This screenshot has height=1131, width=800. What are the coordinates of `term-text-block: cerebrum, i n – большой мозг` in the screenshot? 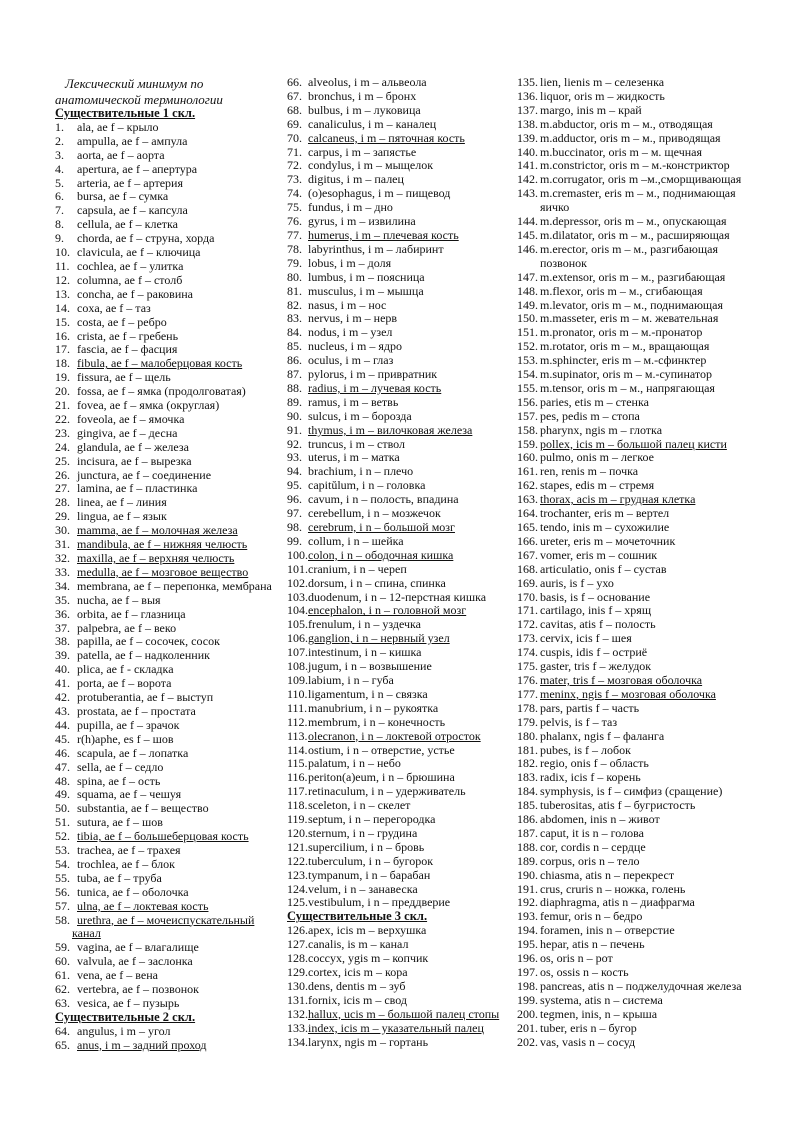 It's located at (381, 527).